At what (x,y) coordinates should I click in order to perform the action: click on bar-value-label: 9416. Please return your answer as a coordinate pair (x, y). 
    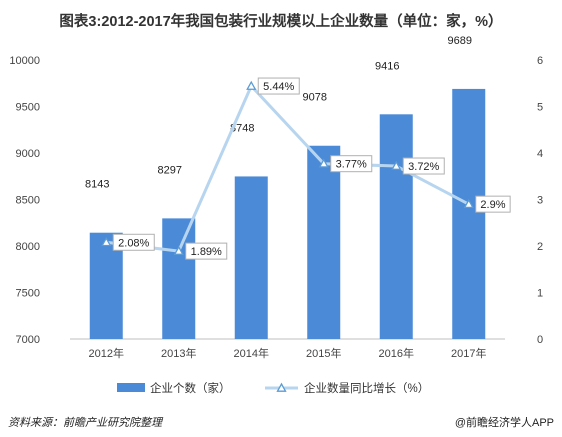
    Looking at the image, I should click on (387, 66).